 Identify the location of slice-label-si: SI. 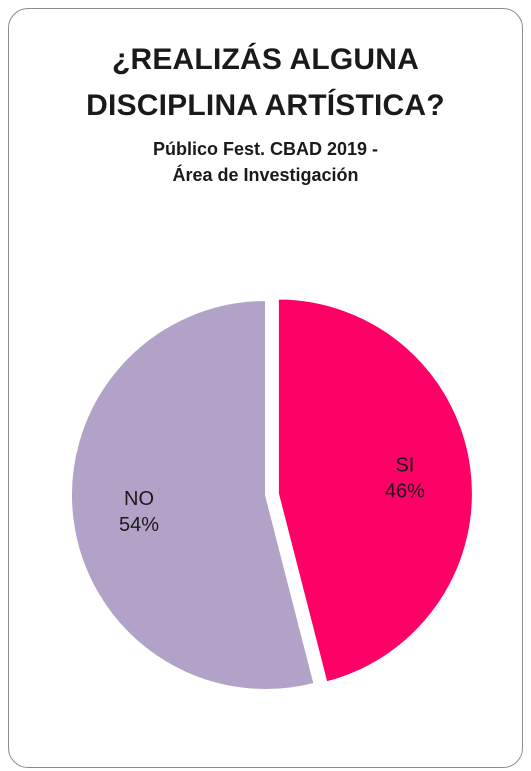
(404, 465).